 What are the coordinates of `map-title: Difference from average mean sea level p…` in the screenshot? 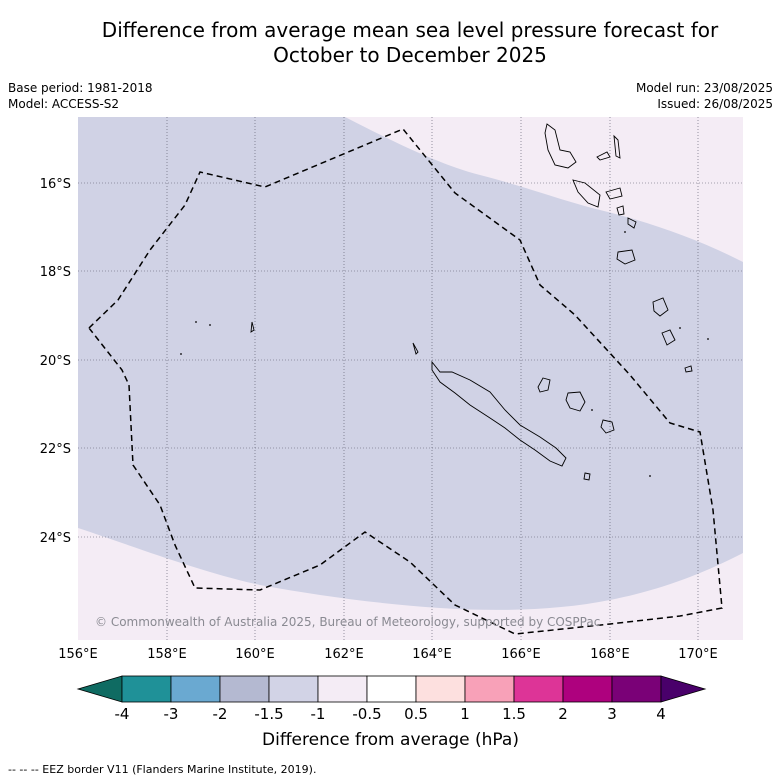 It's located at (410, 43).